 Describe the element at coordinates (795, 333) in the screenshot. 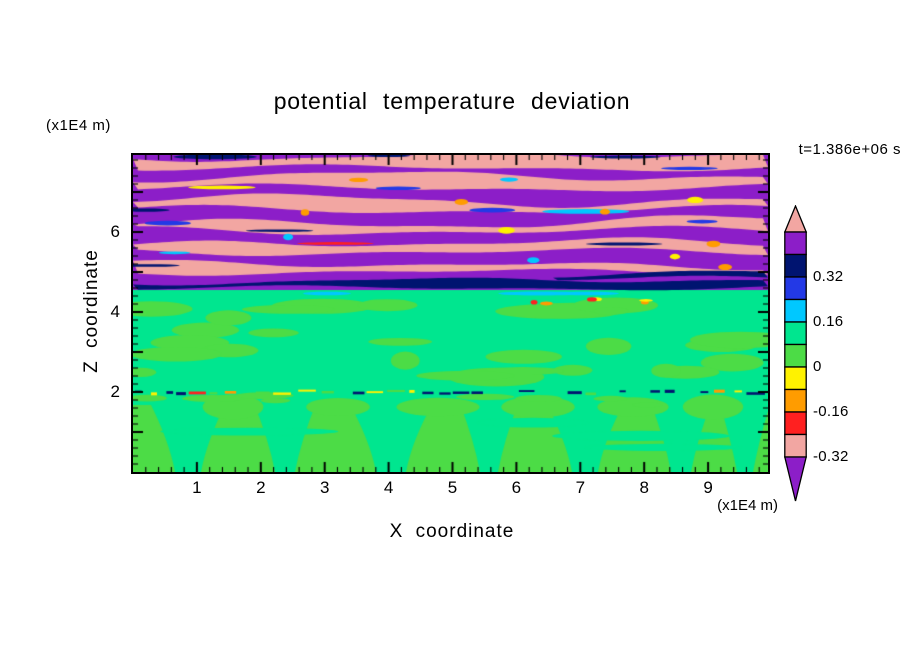

I see `colorbar-segment-springgreen` at that location.